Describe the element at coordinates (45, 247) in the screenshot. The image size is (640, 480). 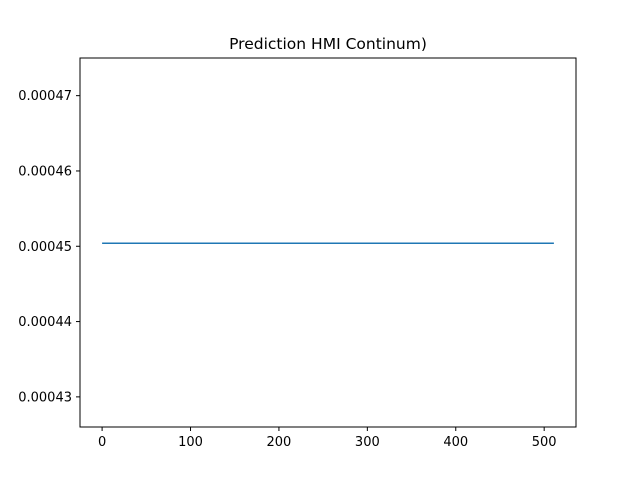
I see `y-tick-label: 0.00045` at that location.